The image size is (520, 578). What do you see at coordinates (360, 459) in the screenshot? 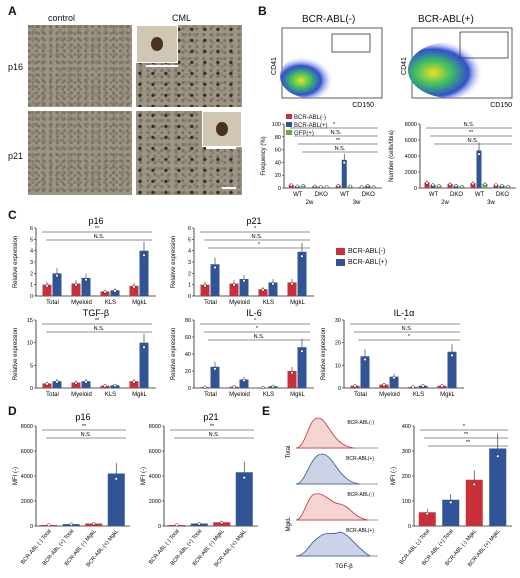
I see `hist-label-2: BCR-ABL(+)` at bounding box center [360, 459].